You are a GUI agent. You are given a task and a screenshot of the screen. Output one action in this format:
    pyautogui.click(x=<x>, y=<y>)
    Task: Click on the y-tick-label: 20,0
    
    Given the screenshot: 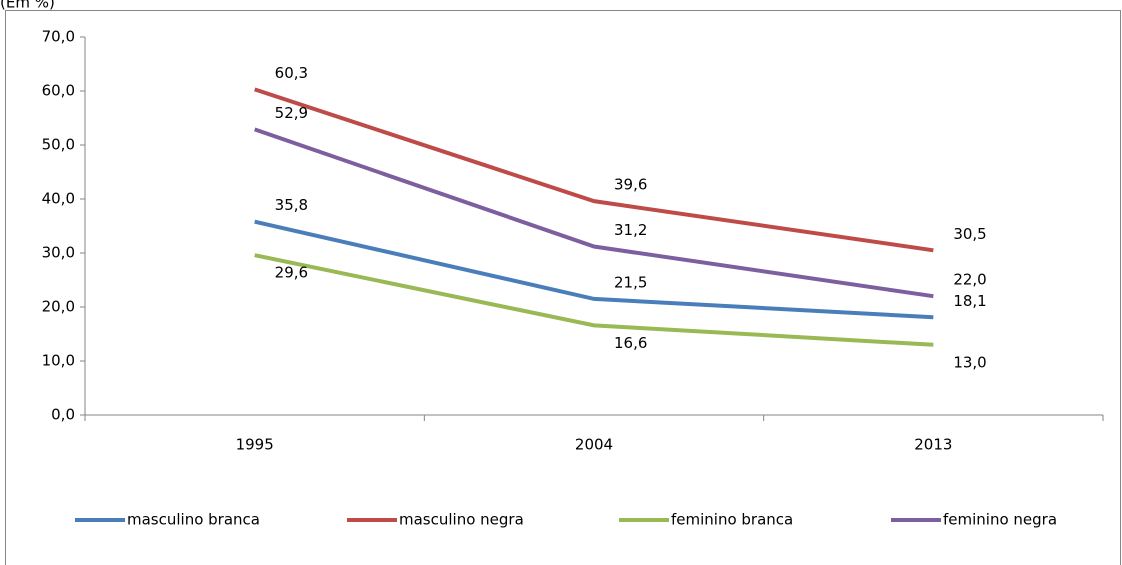 What is the action you would take?
    pyautogui.click(x=58, y=307)
    